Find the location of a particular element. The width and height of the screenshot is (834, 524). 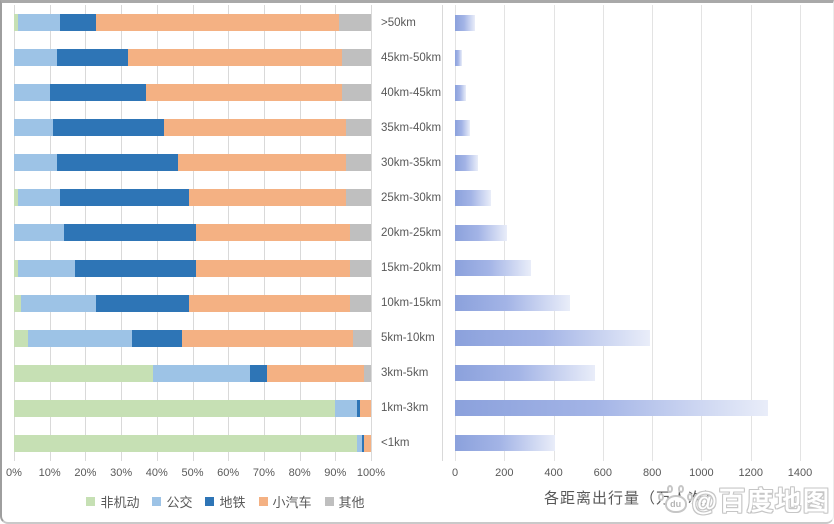

x-tick-label: 50% is located at coordinates (192, 473).